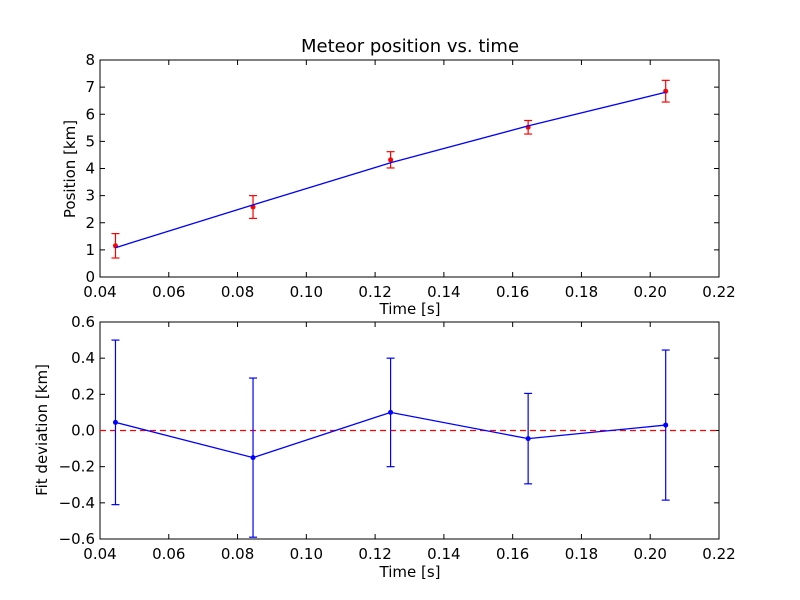 Image resolution: width=800 pixels, height=600 pixels. I want to click on y-tick-label: 0.6, so click(83, 322).